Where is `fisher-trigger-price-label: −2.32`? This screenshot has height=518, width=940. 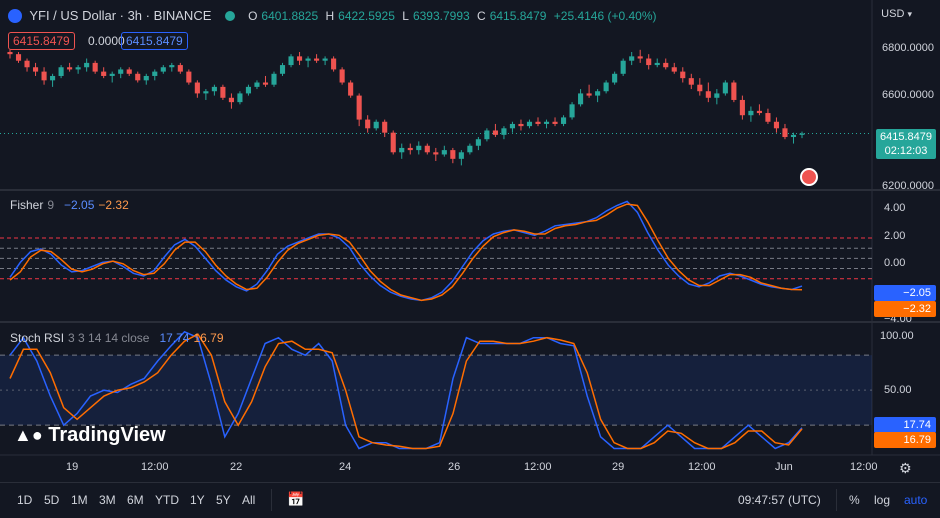
fisher-trigger-price-label: −2.32 is located at coordinates (905, 309).